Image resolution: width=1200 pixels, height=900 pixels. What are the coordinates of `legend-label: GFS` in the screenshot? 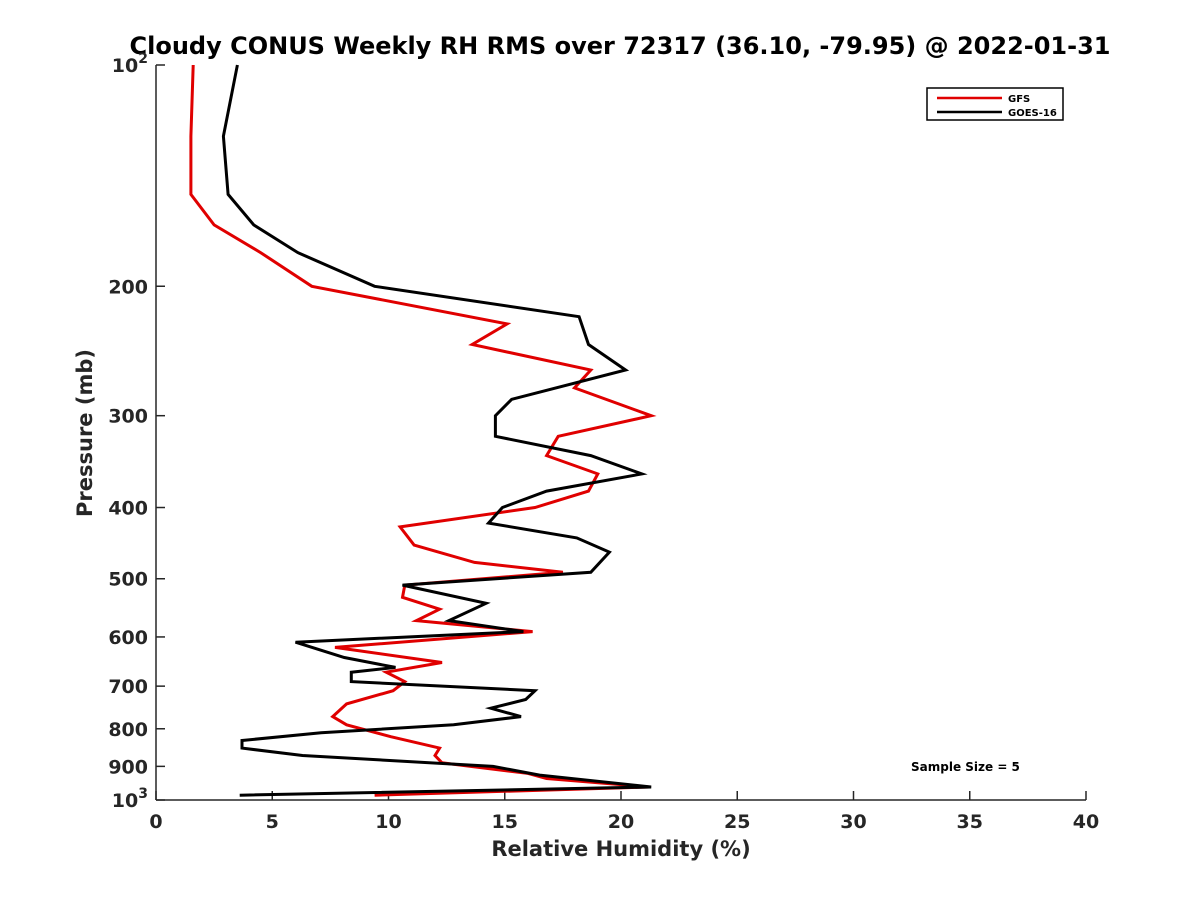 It's located at (1019, 99).